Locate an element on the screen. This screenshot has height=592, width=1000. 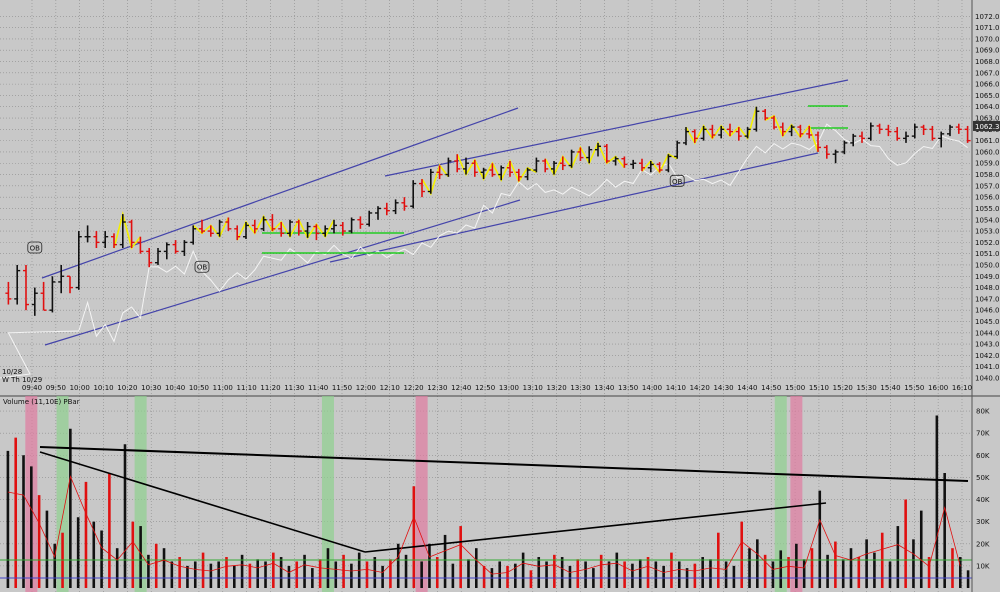
volume-title: Volume (11,10E) PBar is located at coordinates (41, 402).